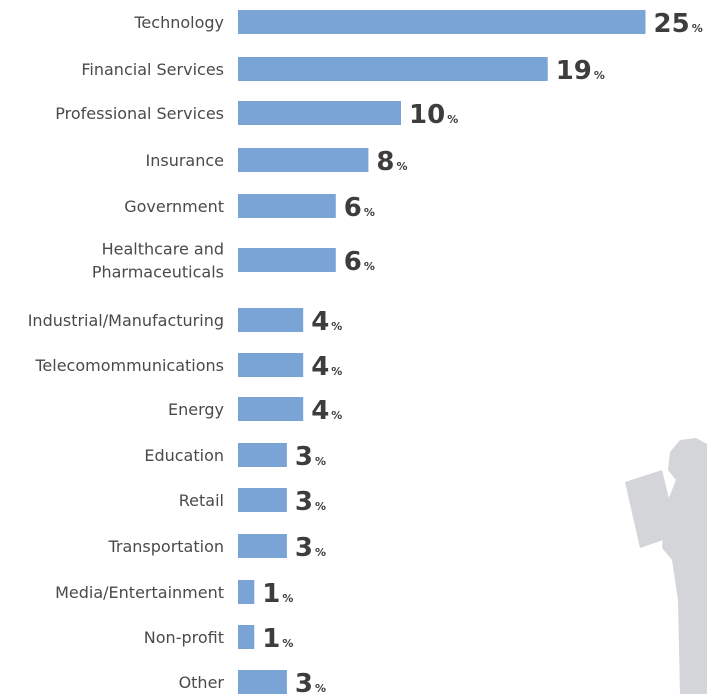  I want to click on category-label-telecomommunications: Telecomommunications, so click(129, 365).